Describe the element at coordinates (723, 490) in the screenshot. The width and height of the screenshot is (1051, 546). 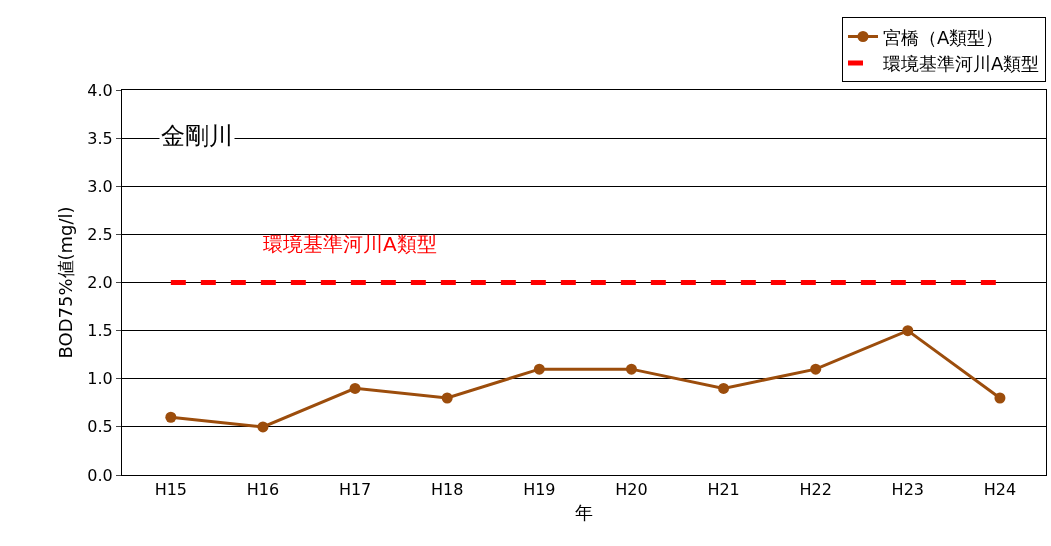
I see `x-tick-label: H21` at that location.